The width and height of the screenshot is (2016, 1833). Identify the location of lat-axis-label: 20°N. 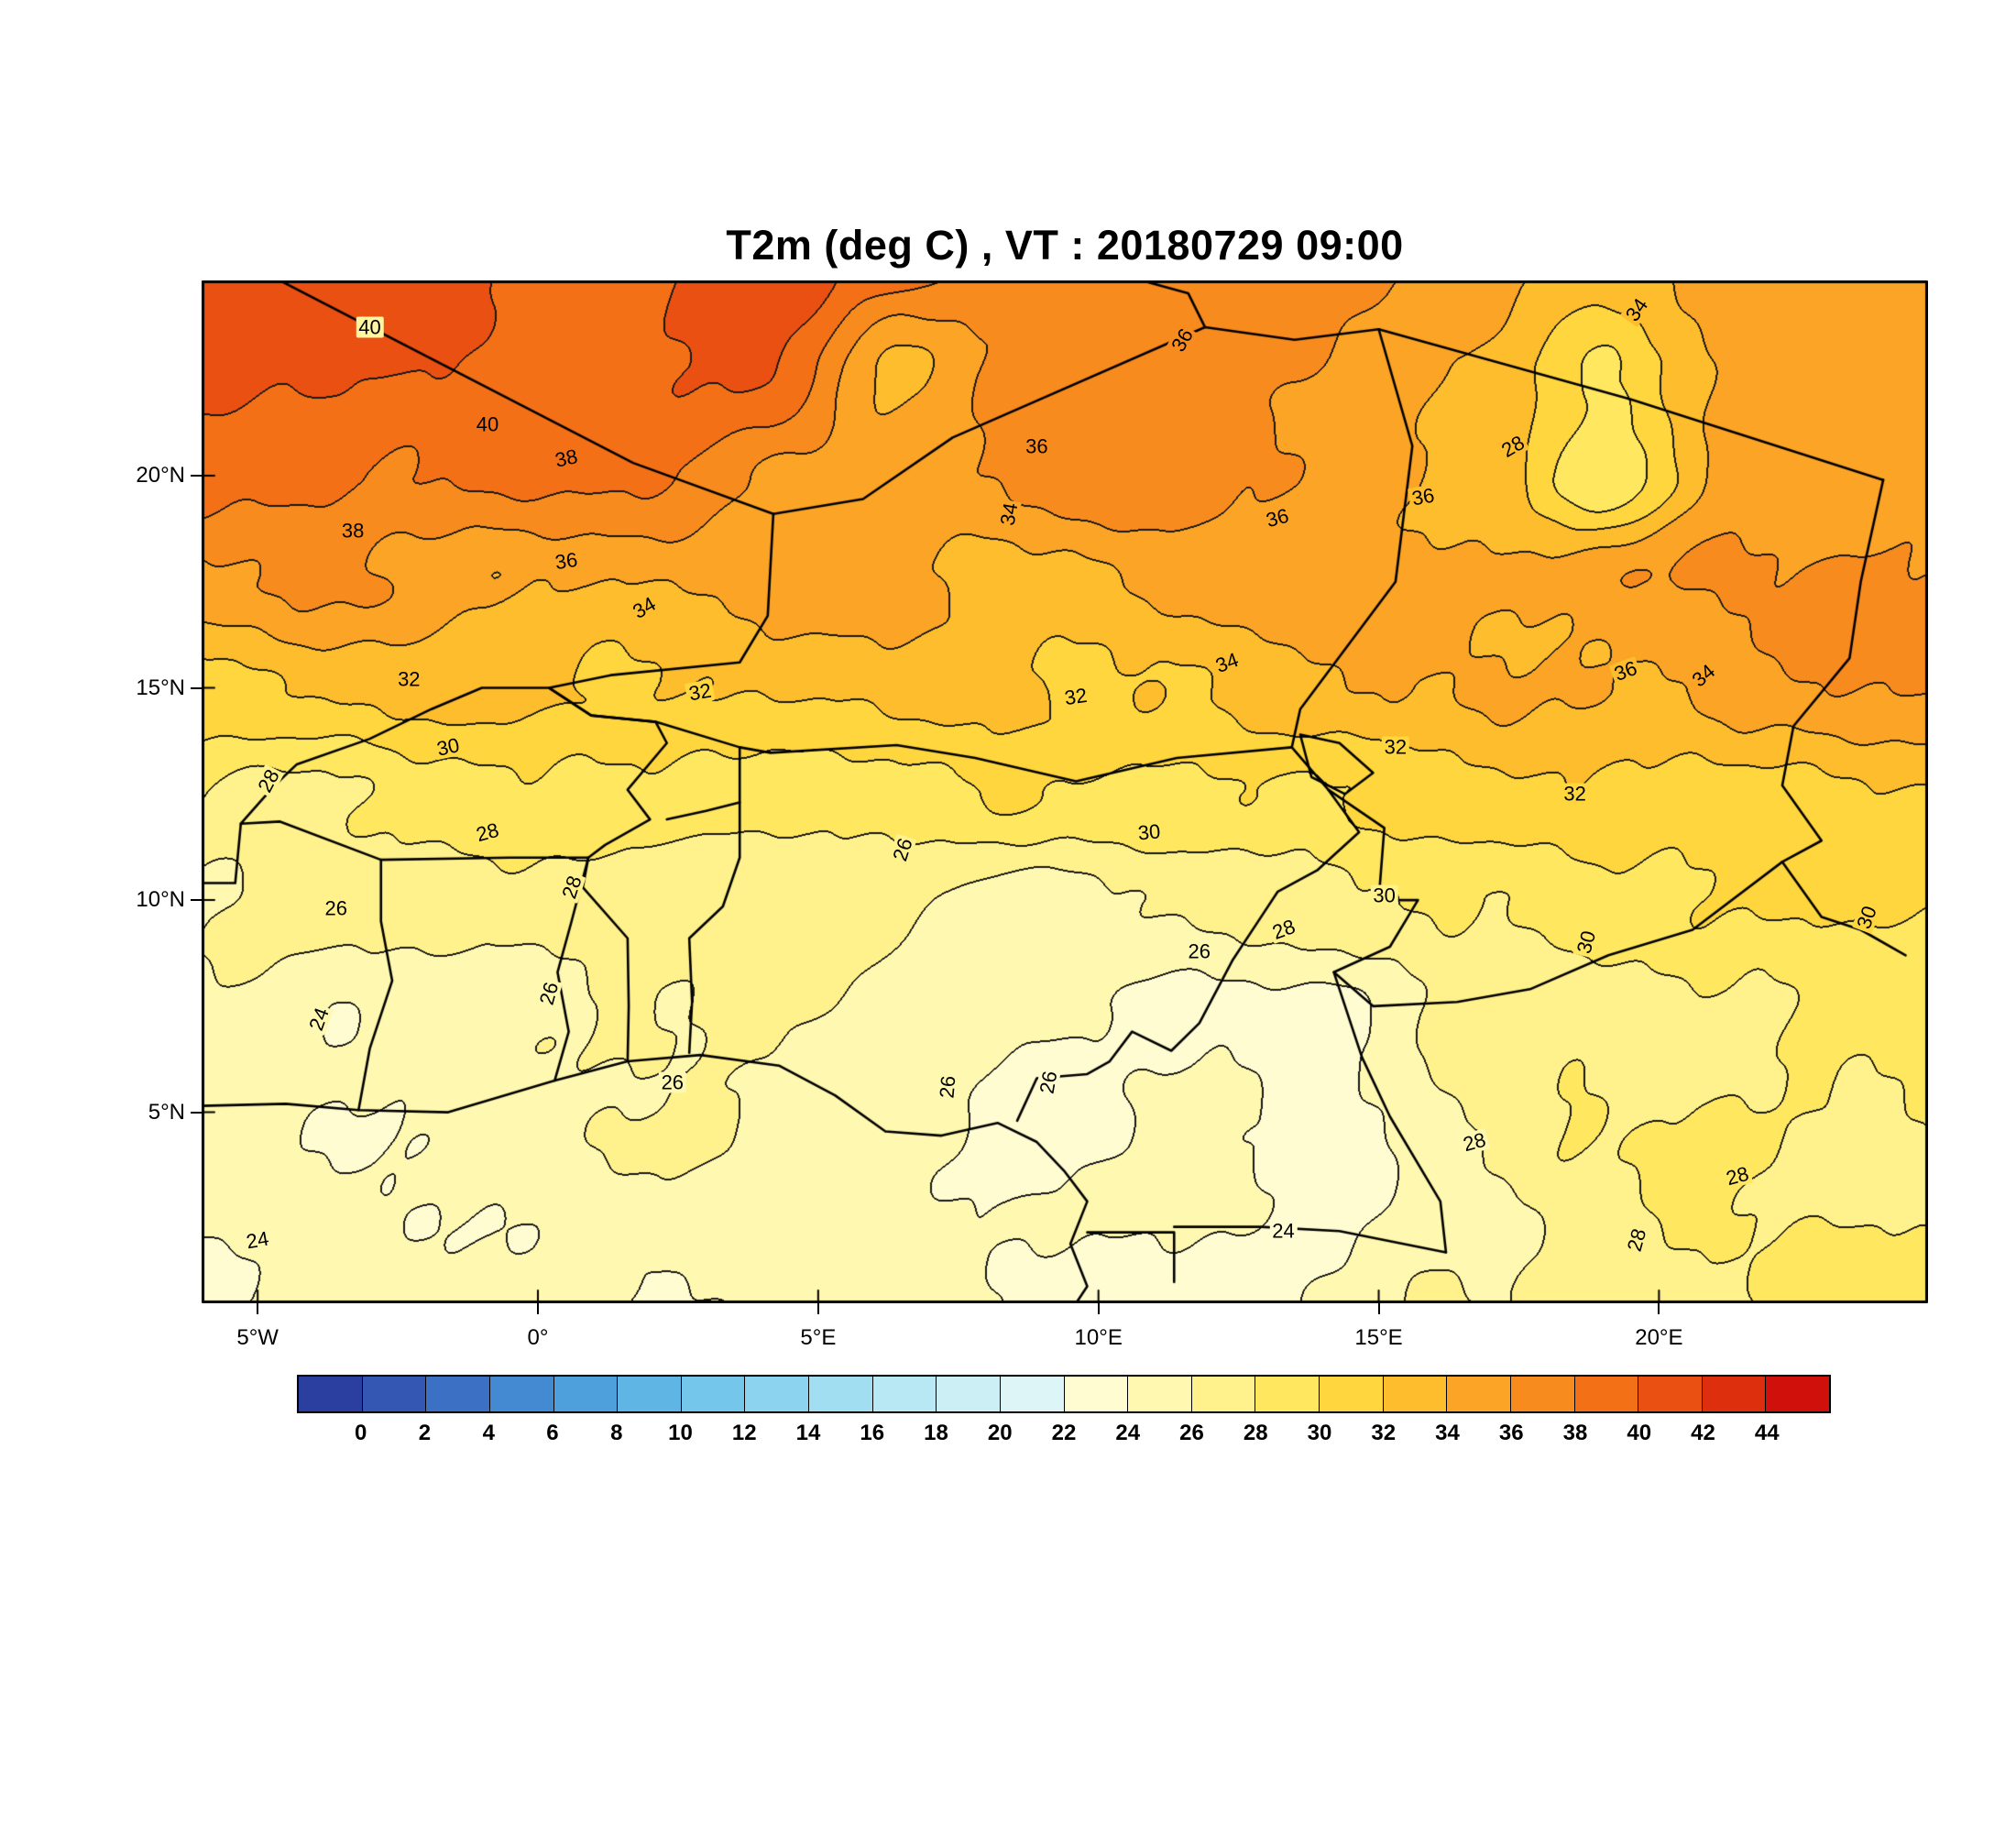
(160, 475).